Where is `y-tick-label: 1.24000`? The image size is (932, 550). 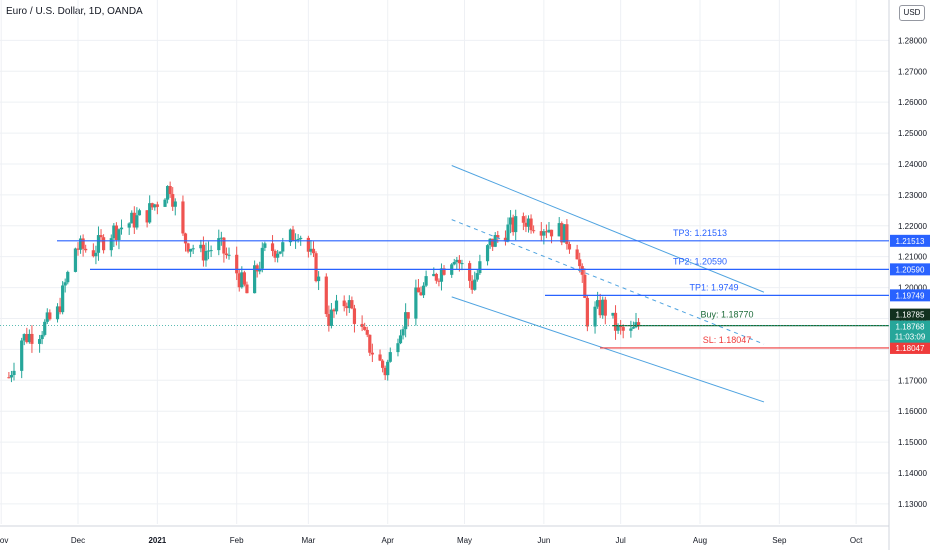 y-tick-label: 1.24000 is located at coordinates (912, 164).